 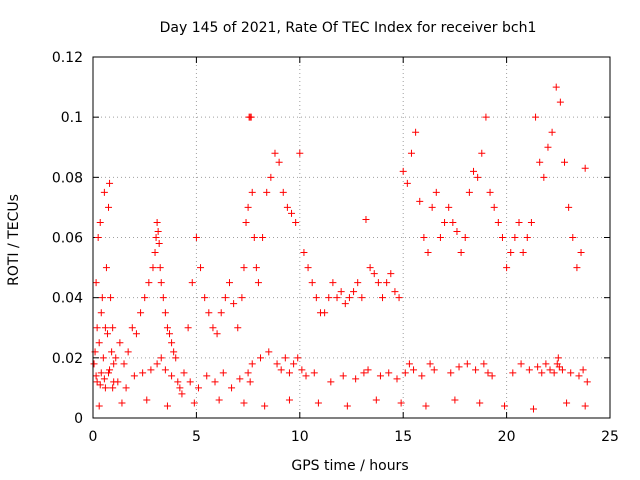 I want to click on x-tick-label: 10, so click(x=300, y=437).